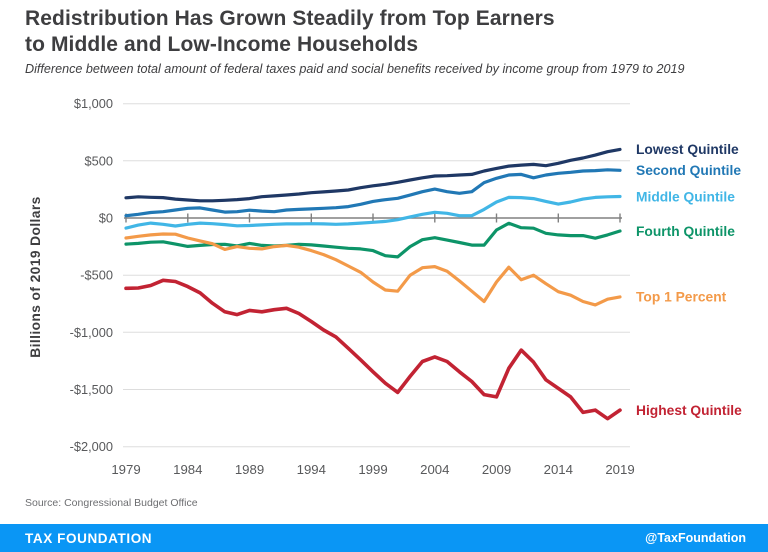 Image resolution: width=768 pixels, height=552 pixels. What do you see at coordinates (91, 446) in the screenshot?
I see `y-tick-label: -$2,000` at bounding box center [91, 446].